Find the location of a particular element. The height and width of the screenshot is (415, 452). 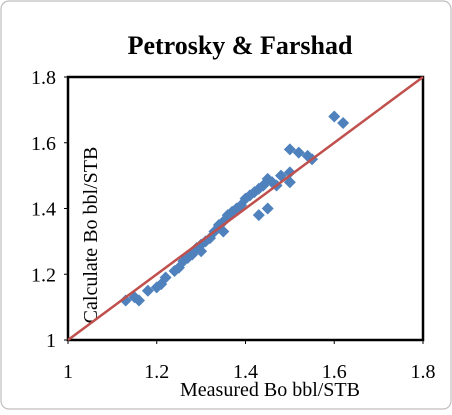

y-tick-label: 1.2 is located at coordinates (43, 275).